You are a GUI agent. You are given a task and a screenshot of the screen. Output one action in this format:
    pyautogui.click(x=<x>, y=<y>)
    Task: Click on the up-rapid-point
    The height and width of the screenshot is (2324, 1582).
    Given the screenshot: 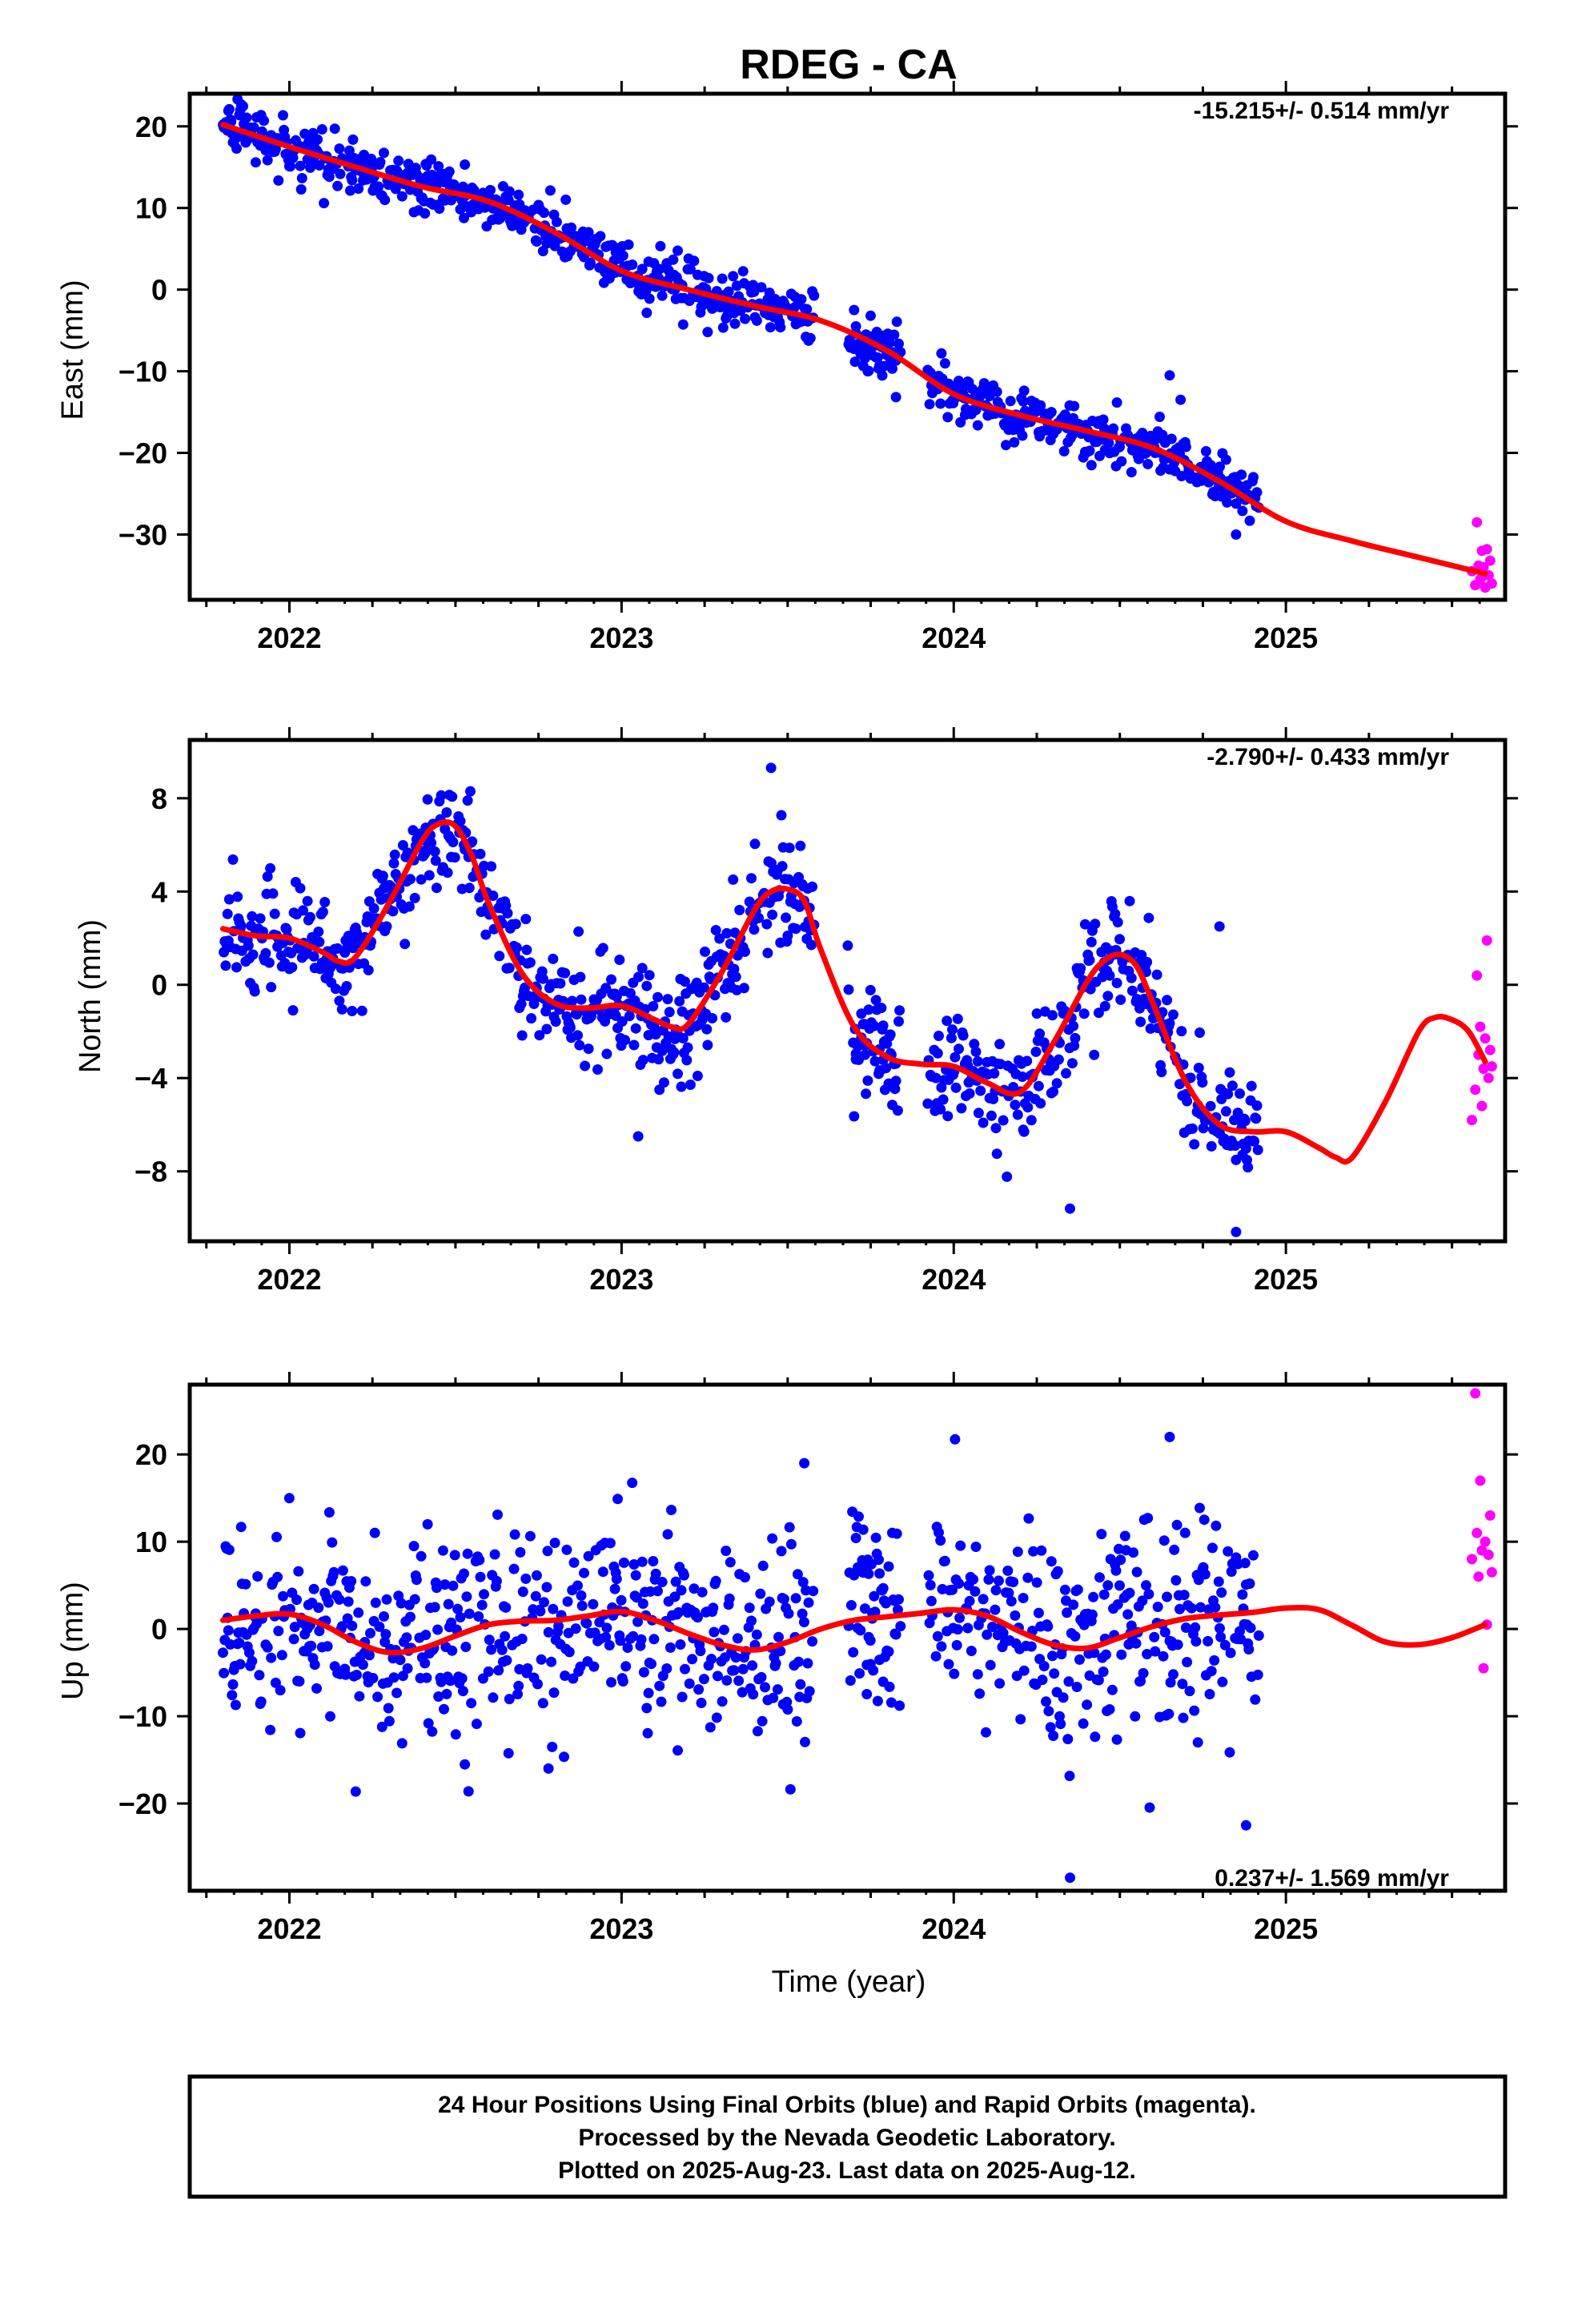 What is the action you would take?
    pyautogui.click(x=1484, y=1668)
    